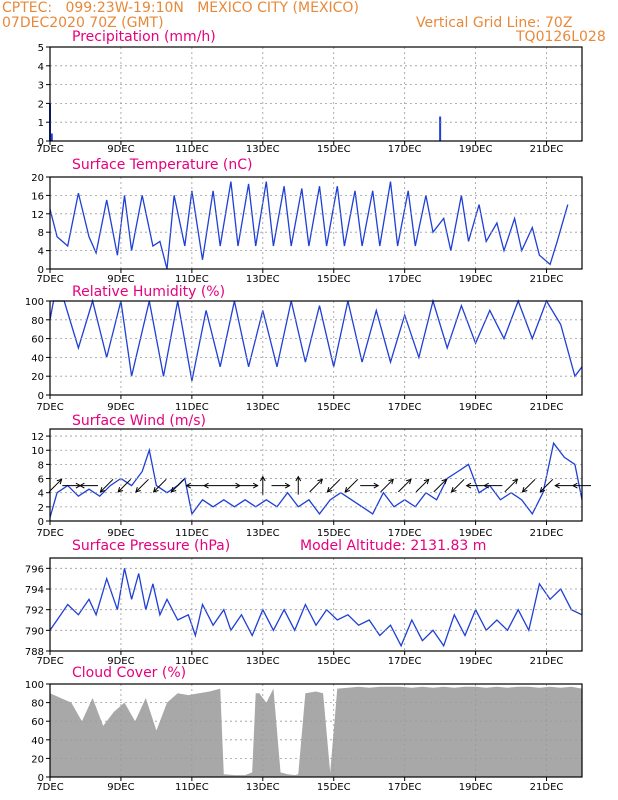 The width and height of the screenshot is (618, 800). Describe the element at coordinates (49, 279) in the screenshot. I see `temp-xtick-label: 7DEC` at that location.